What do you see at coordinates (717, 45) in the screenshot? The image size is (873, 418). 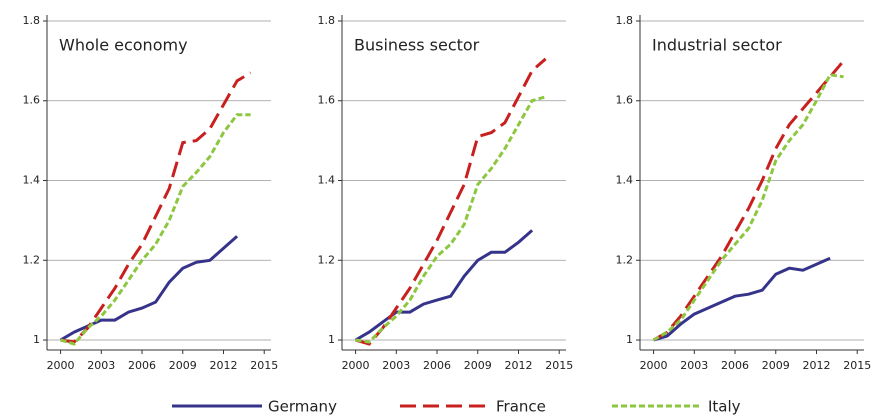 I see `chart-title: Industrial sector` at bounding box center [717, 45].